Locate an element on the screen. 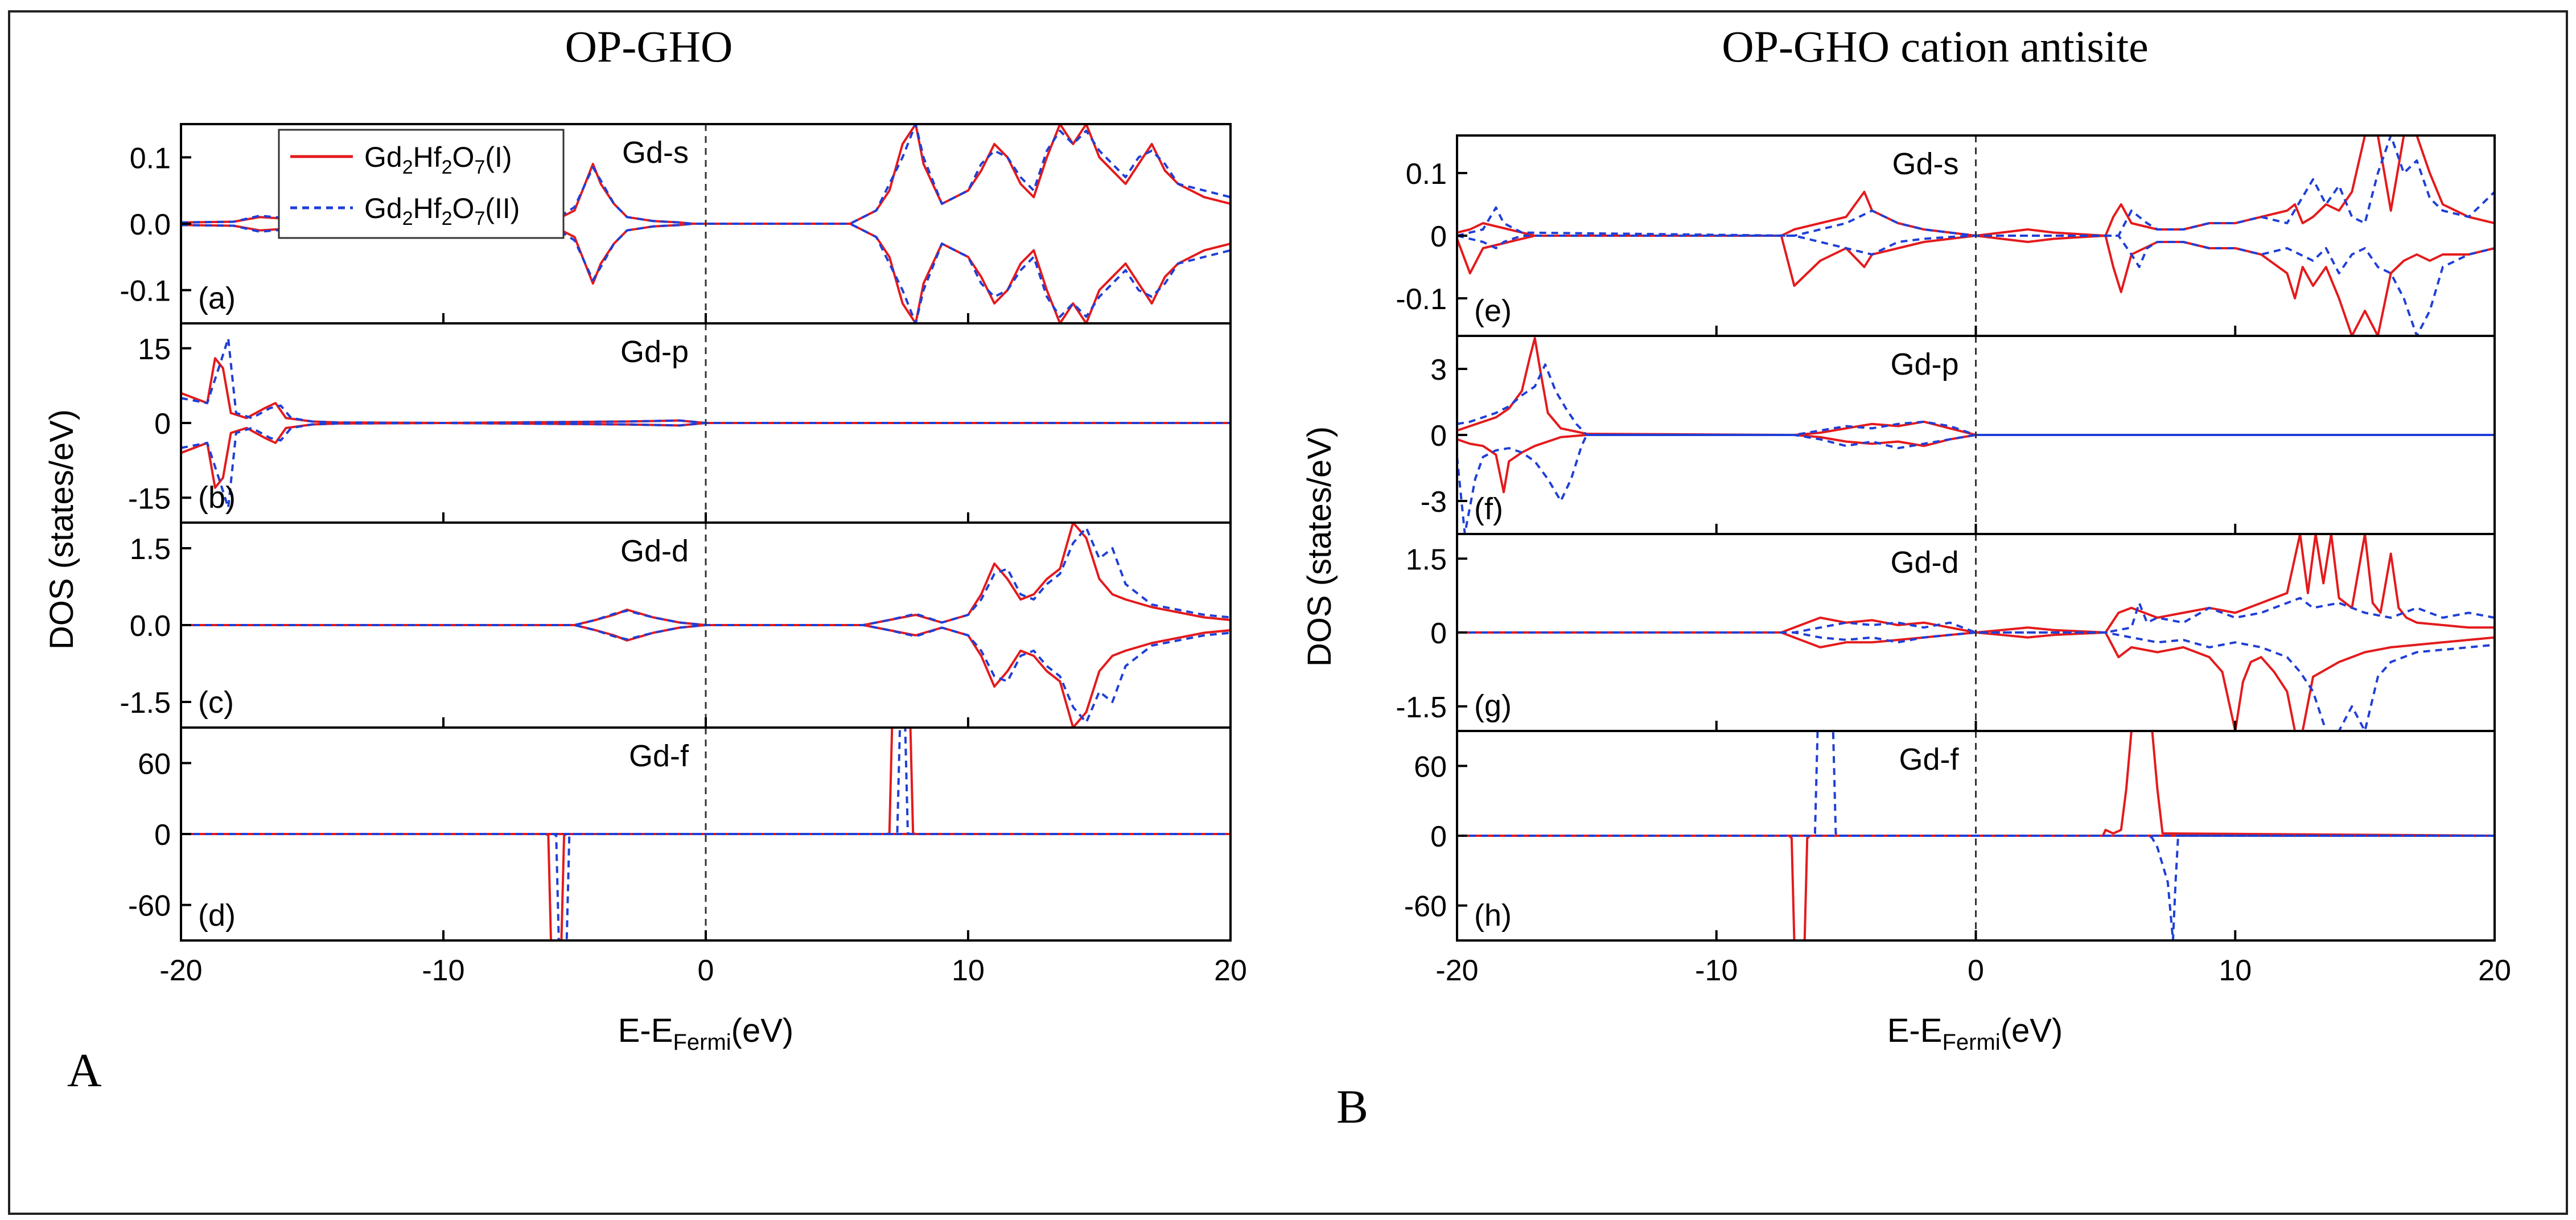  title-group-b: OP-GHO cation antisite is located at coordinates (1936, 46).